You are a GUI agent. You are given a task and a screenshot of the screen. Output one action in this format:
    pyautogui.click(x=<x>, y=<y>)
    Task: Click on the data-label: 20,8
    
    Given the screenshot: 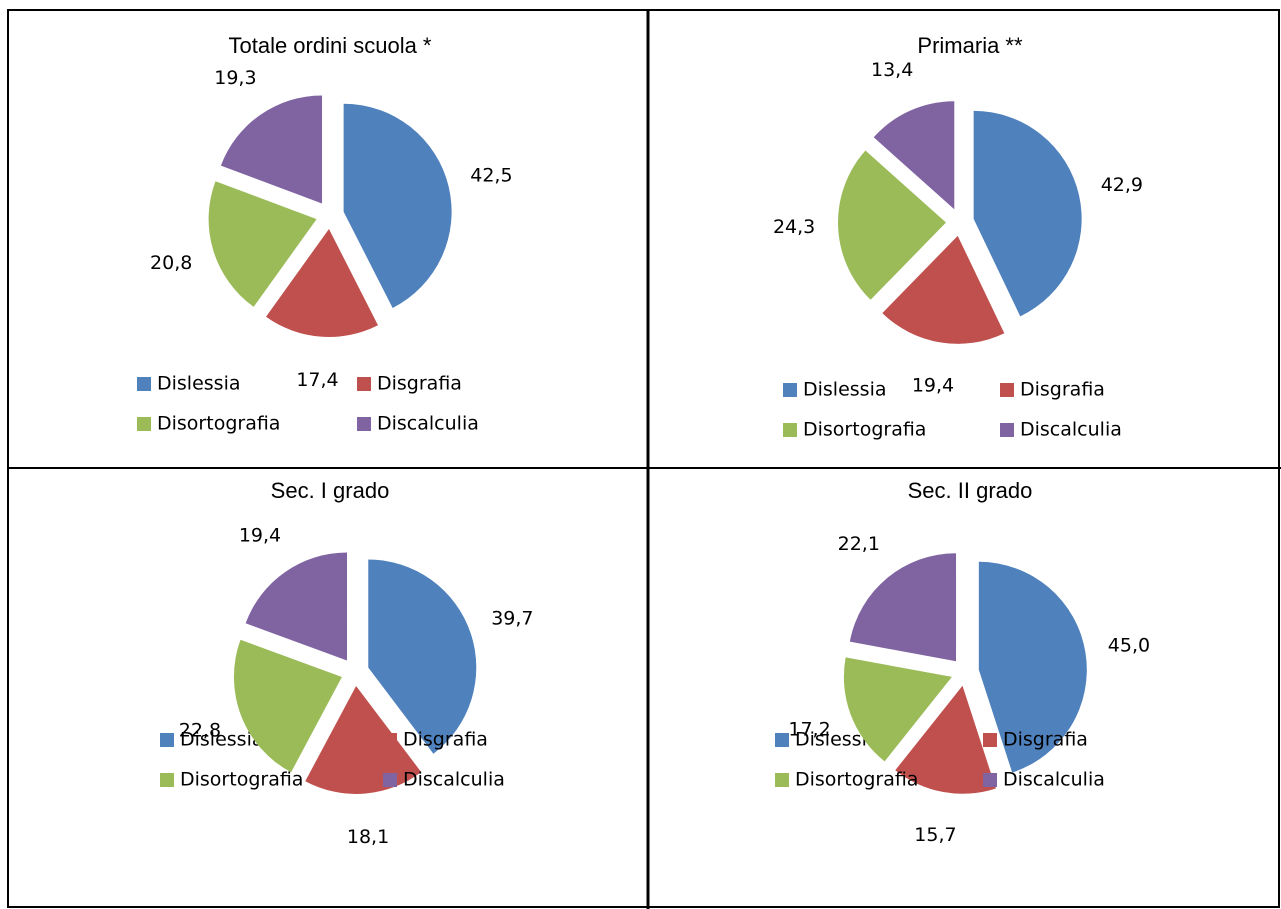 What is the action you would take?
    pyautogui.click(x=171, y=263)
    